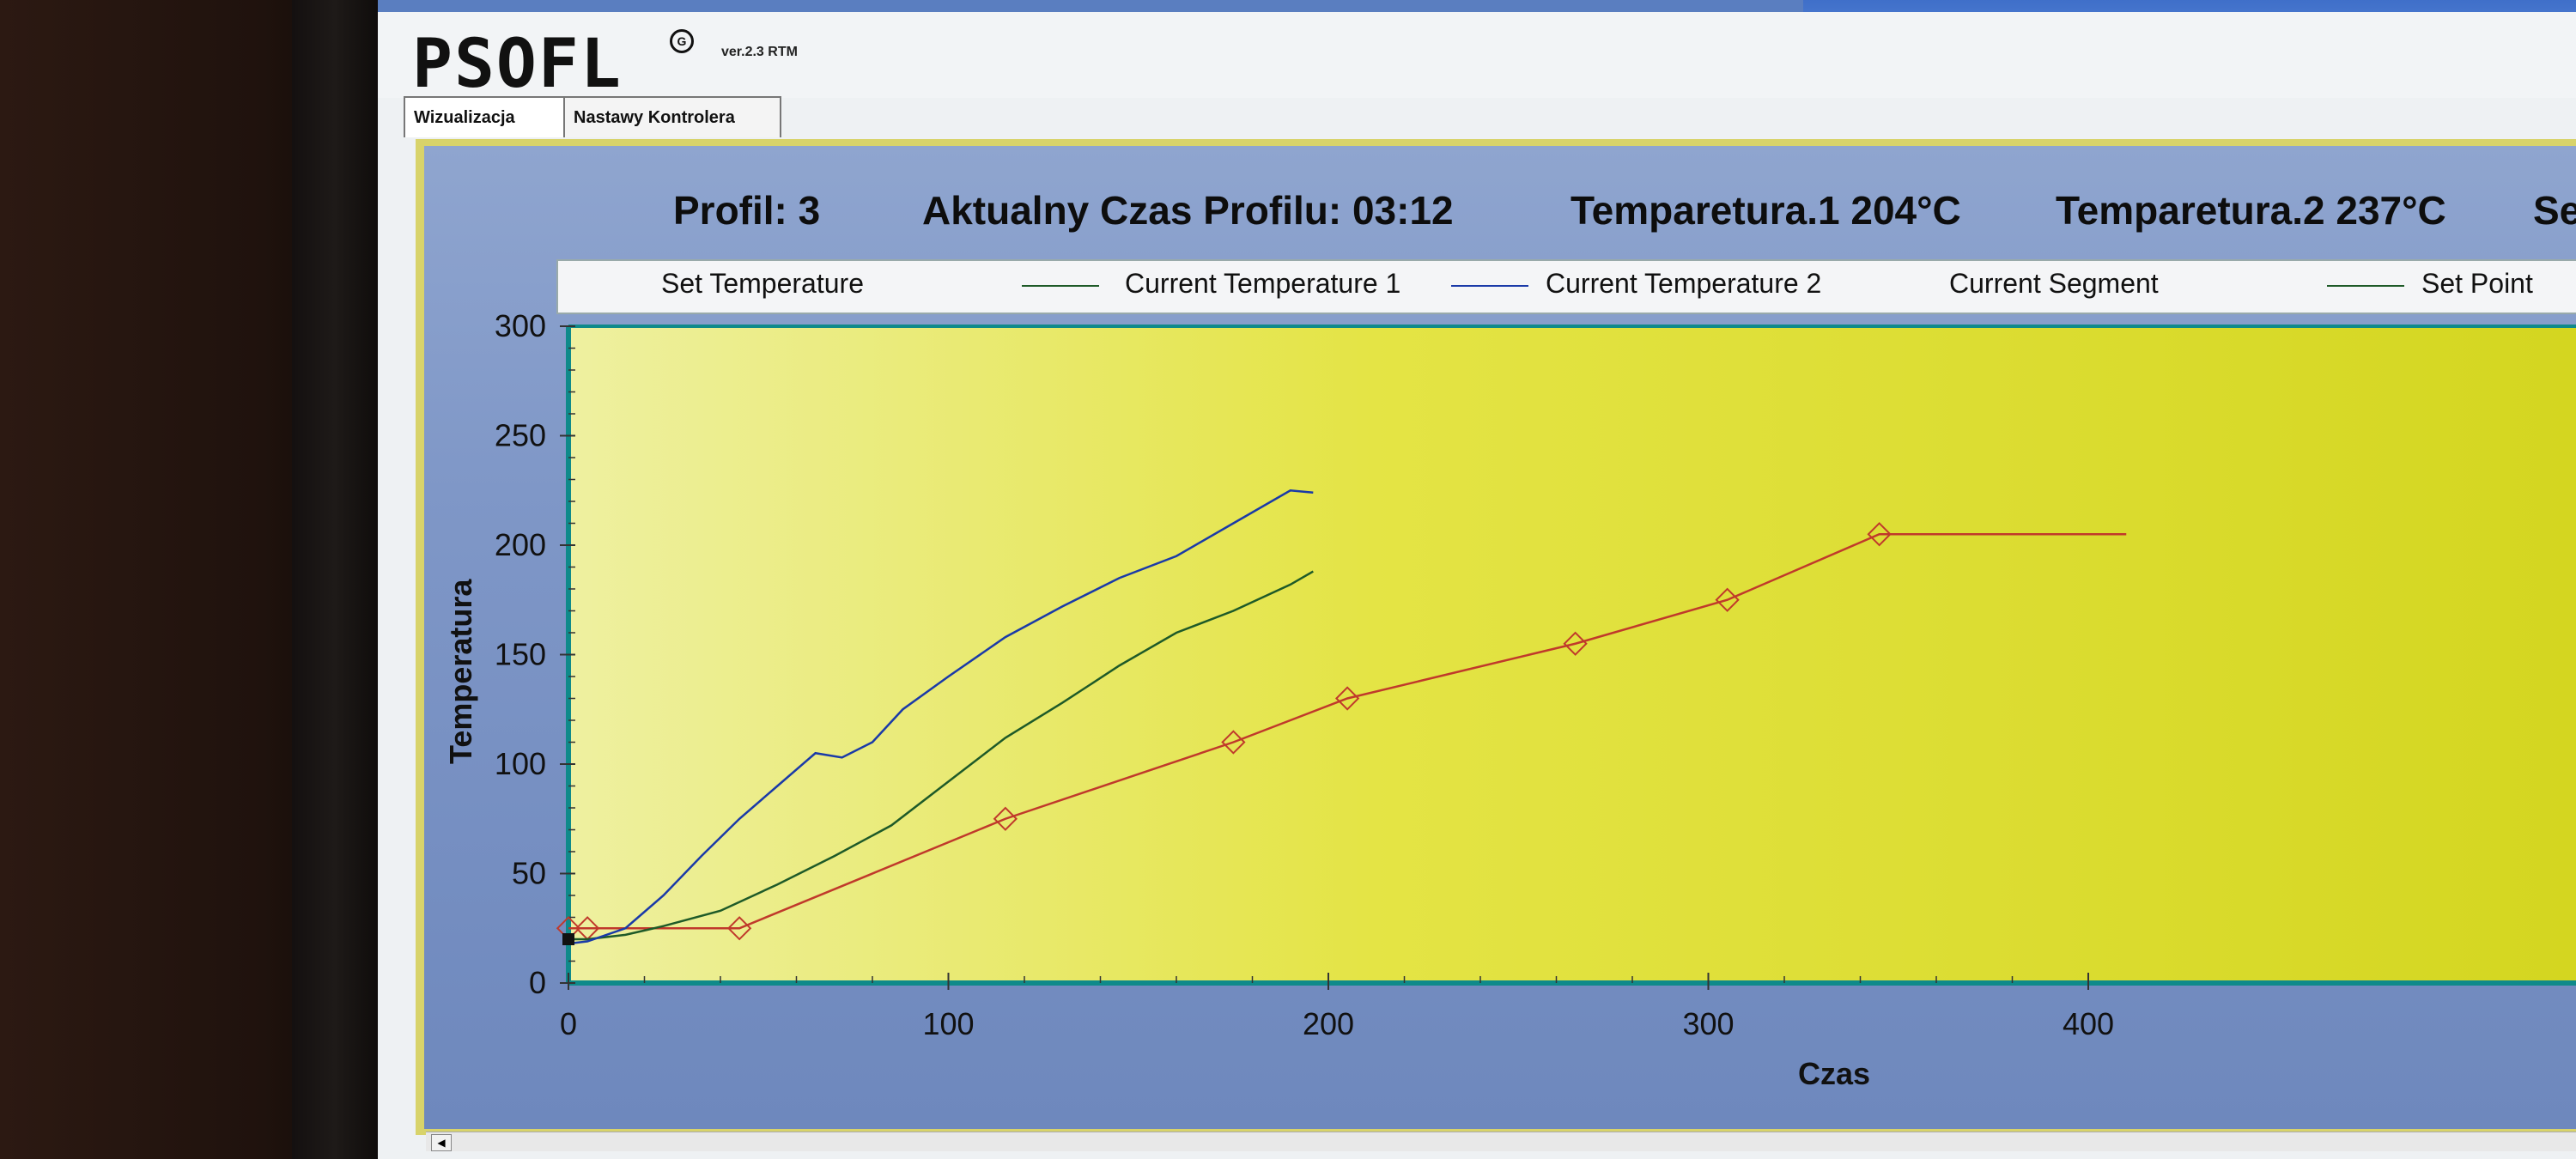 The image size is (2576, 1159). I want to click on x-tick-label: 0, so click(568, 1024).